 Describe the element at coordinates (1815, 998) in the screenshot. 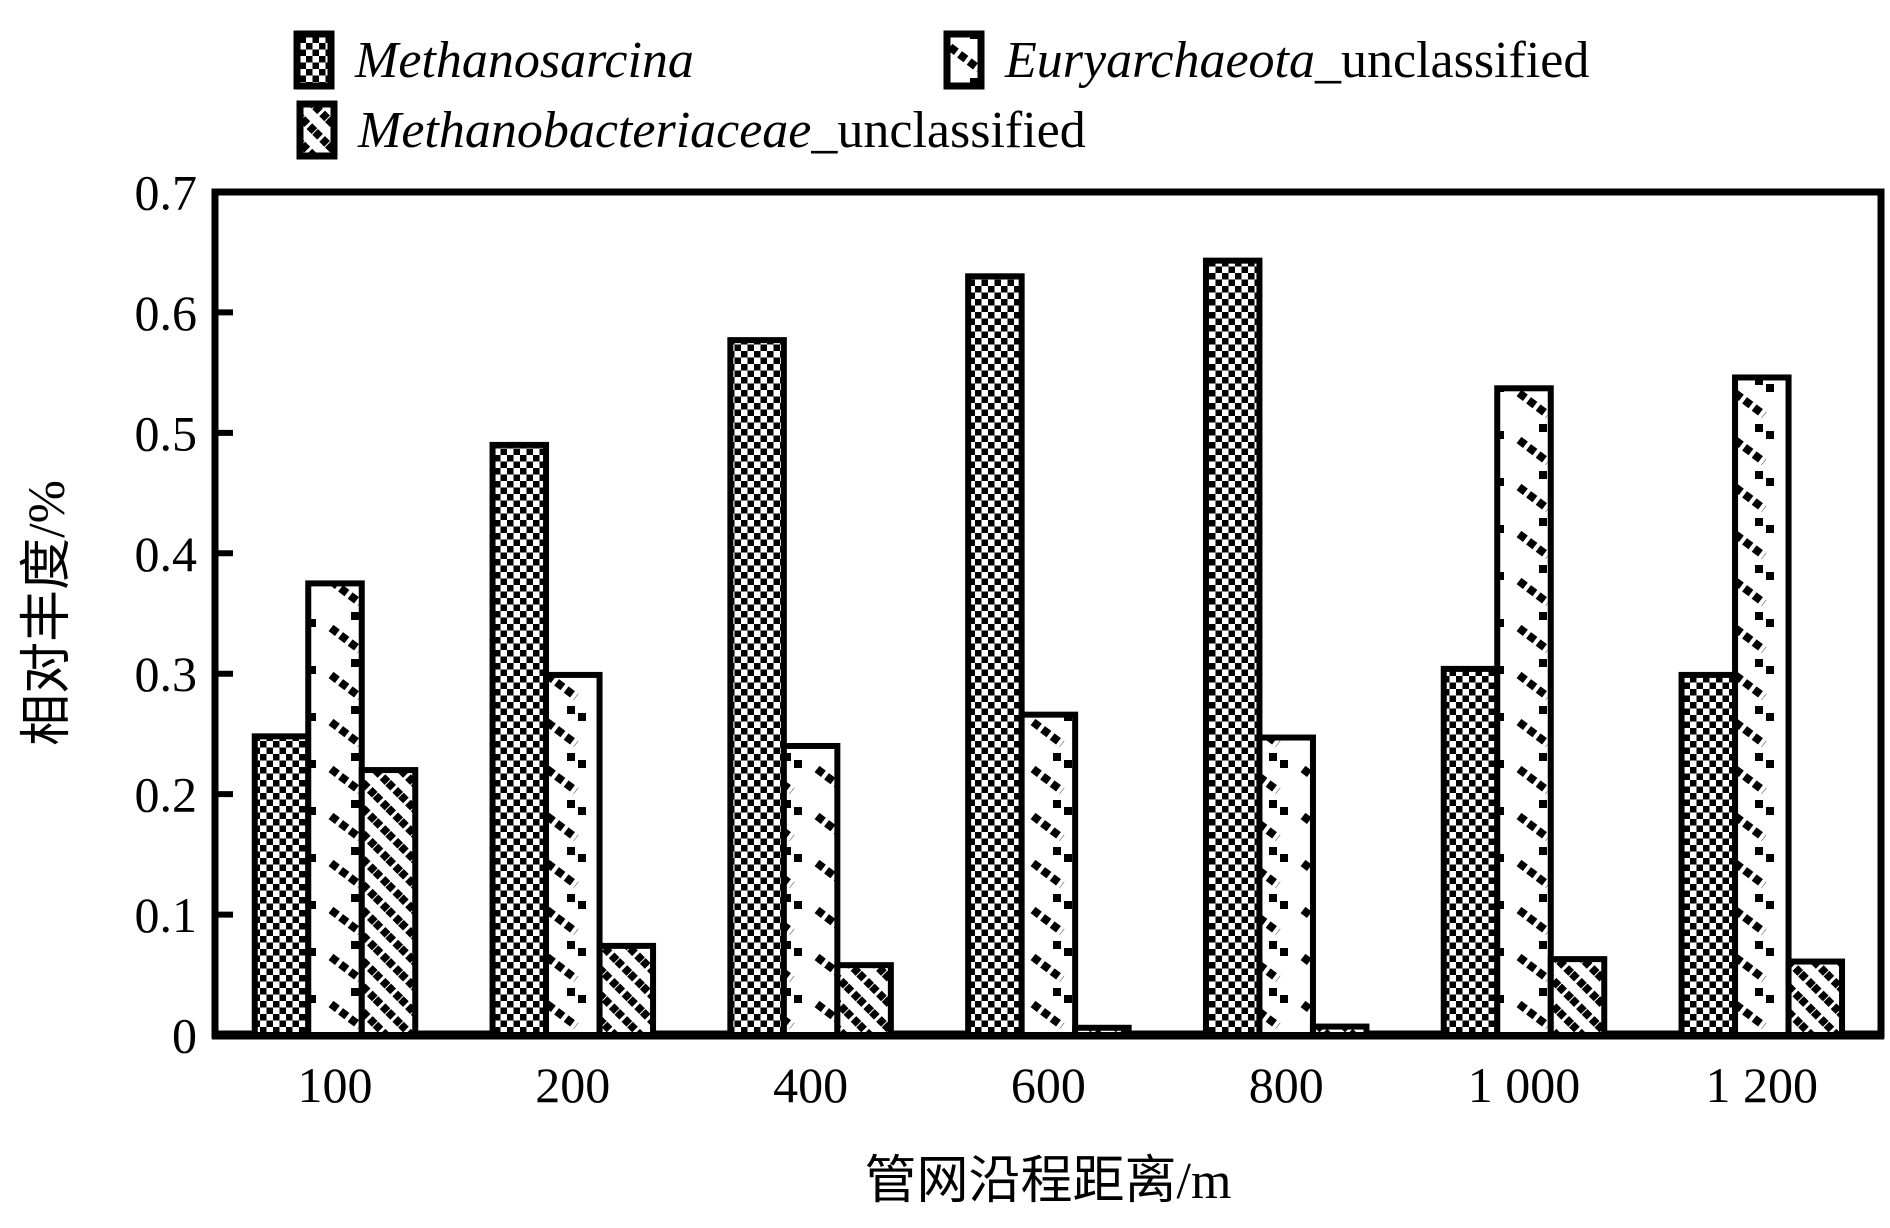

I see `bar-Methanobacteriaceae-1 200` at that location.